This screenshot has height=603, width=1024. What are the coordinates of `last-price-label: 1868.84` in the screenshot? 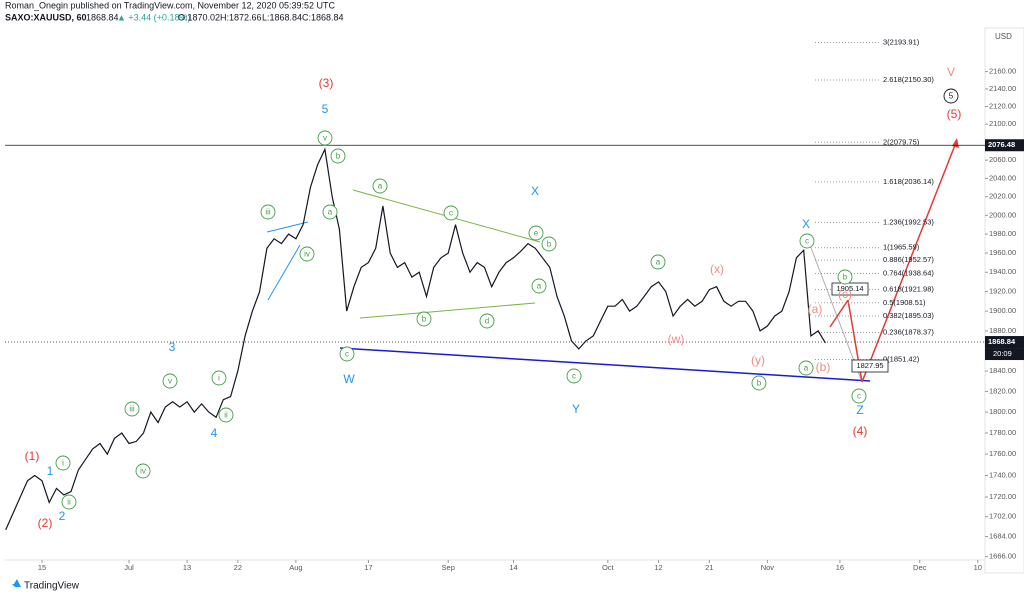 It's located at (1002, 341).